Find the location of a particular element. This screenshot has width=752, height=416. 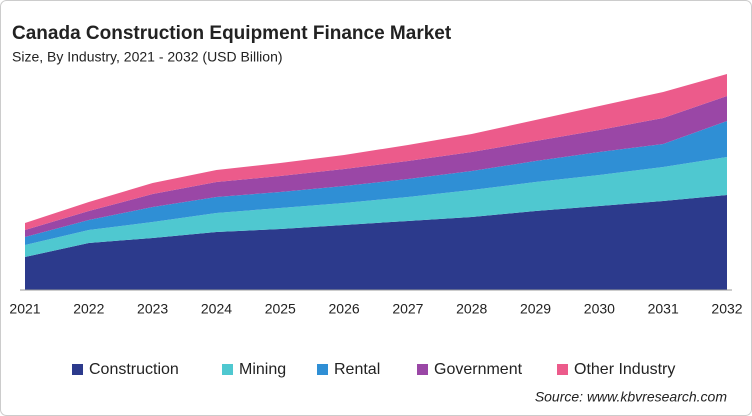

x-tick-label: 2021 is located at coordinates (24, 309).